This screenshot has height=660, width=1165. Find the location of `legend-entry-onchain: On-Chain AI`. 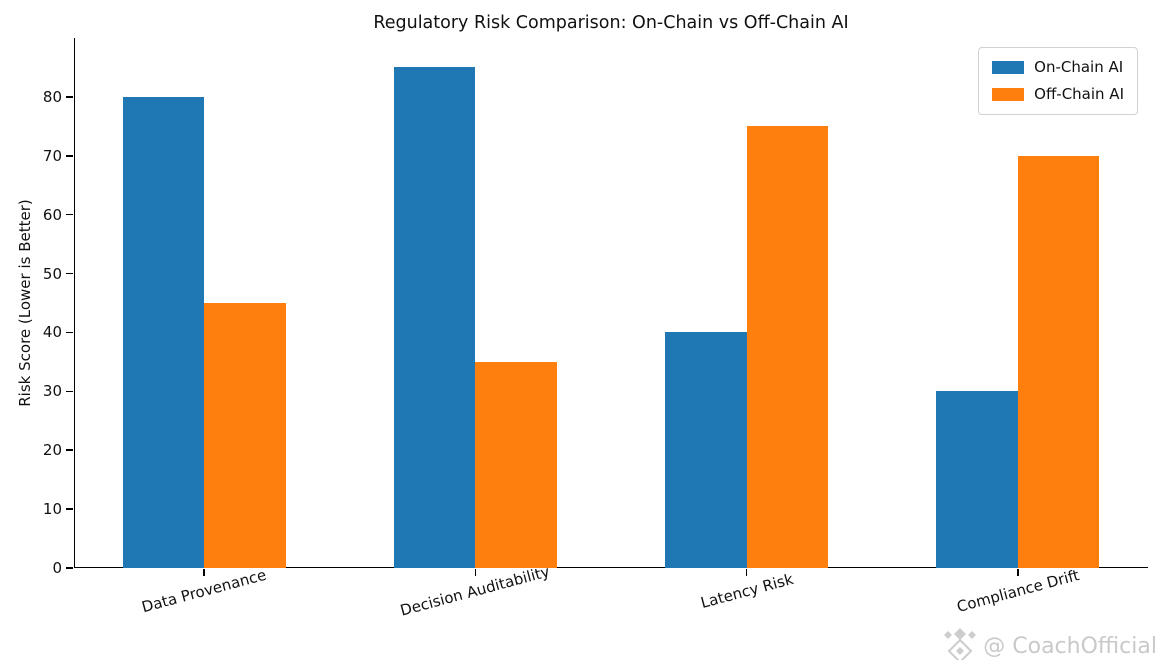

legend-entry-onchain: On-Chain AI is located at coordinates (1058, 67).